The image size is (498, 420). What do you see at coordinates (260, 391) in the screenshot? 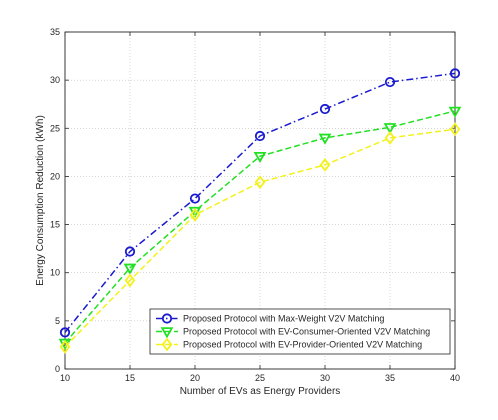
I see `x-axis-label: Number of EVs as Energy Providers` at bounding box center [260, 391].